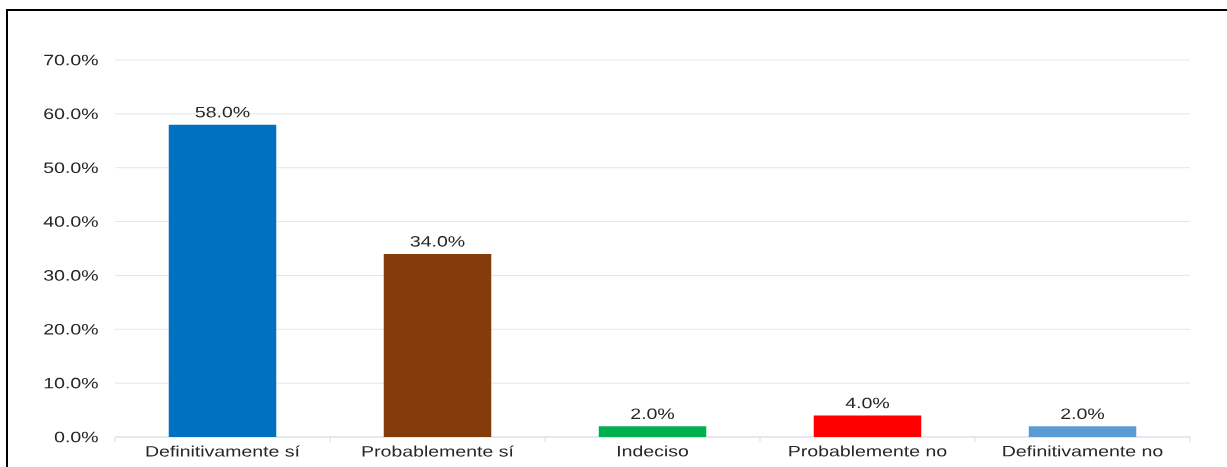 The height and width of the screenshot is (467, 1227). I want to click on y-tick-label: 40.0%, so click(70, 221).